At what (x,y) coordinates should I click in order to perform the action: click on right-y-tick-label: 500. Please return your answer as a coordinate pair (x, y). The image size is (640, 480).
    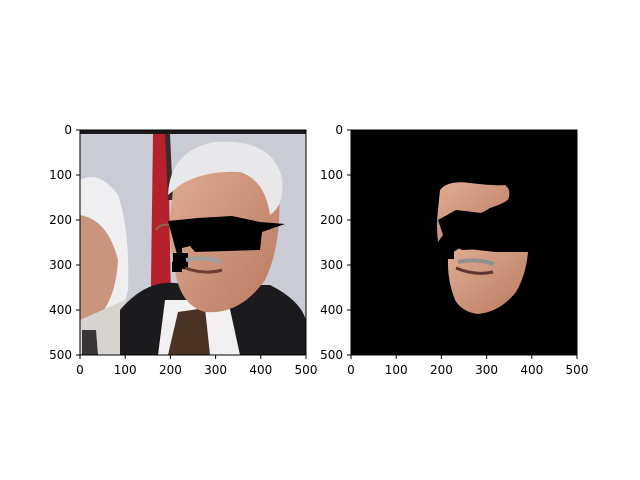
    Looking at the image, I should click on (331, 355).